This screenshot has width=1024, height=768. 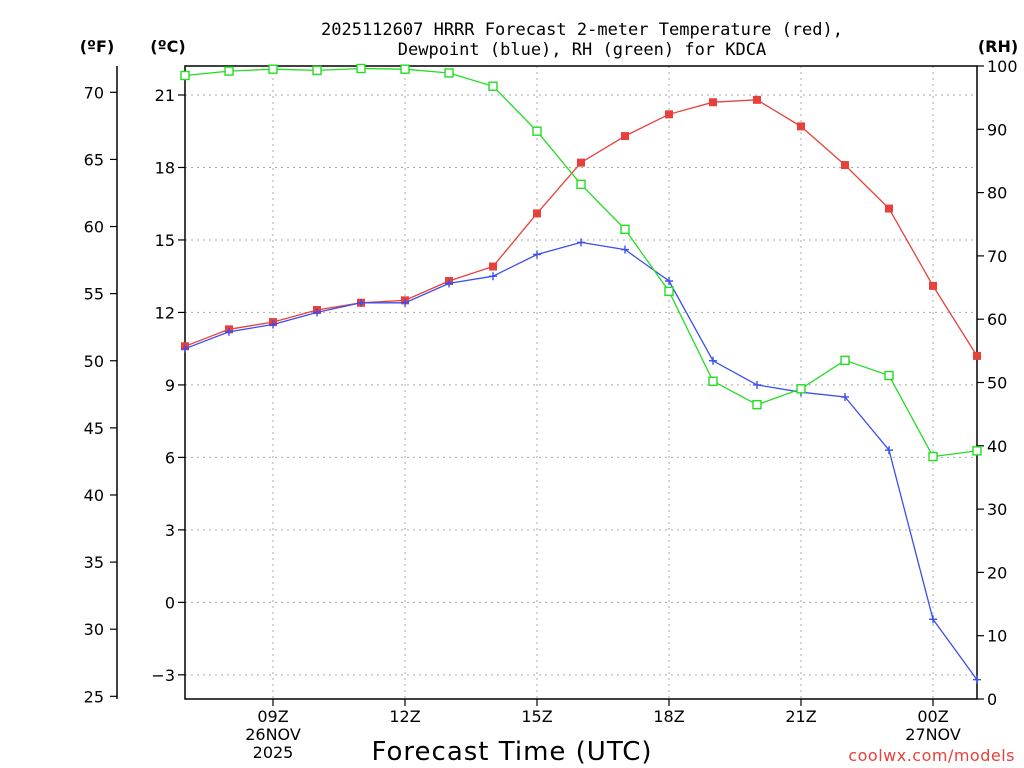 I want to click on fahrenheit-tick-label: 35, so click(x=94, y=562).